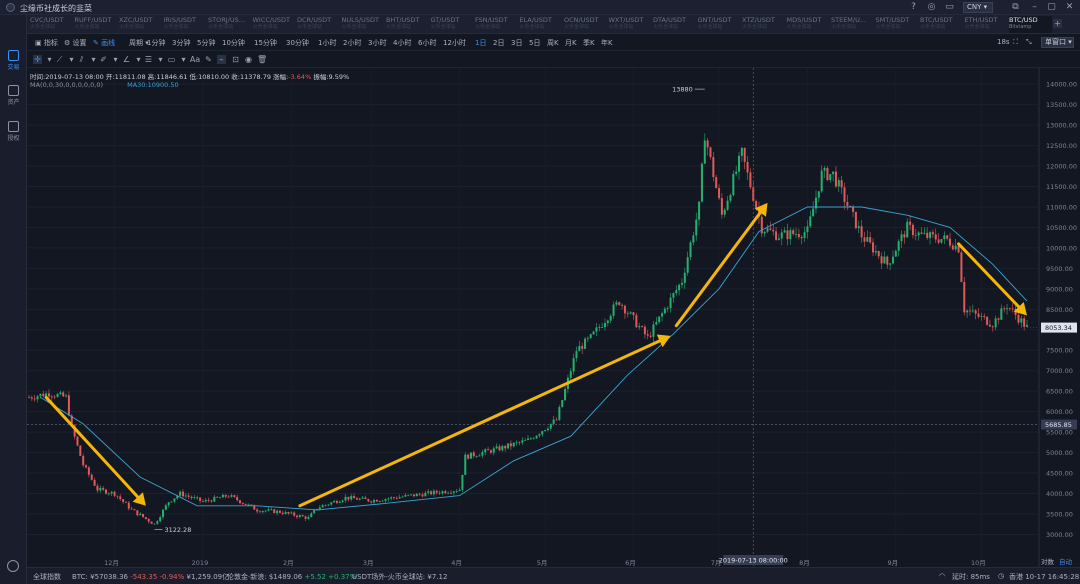 The image size is (1080, 584). Describe the element at coordinates (126, 59) in the screenshot. I see `angle-icon: ∠` at that location.